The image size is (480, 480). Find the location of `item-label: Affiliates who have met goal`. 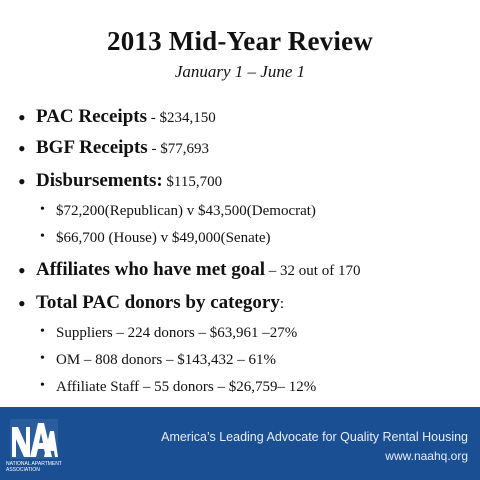

item-label: Affiliates who have met goal is located at coordinates (151, 269).